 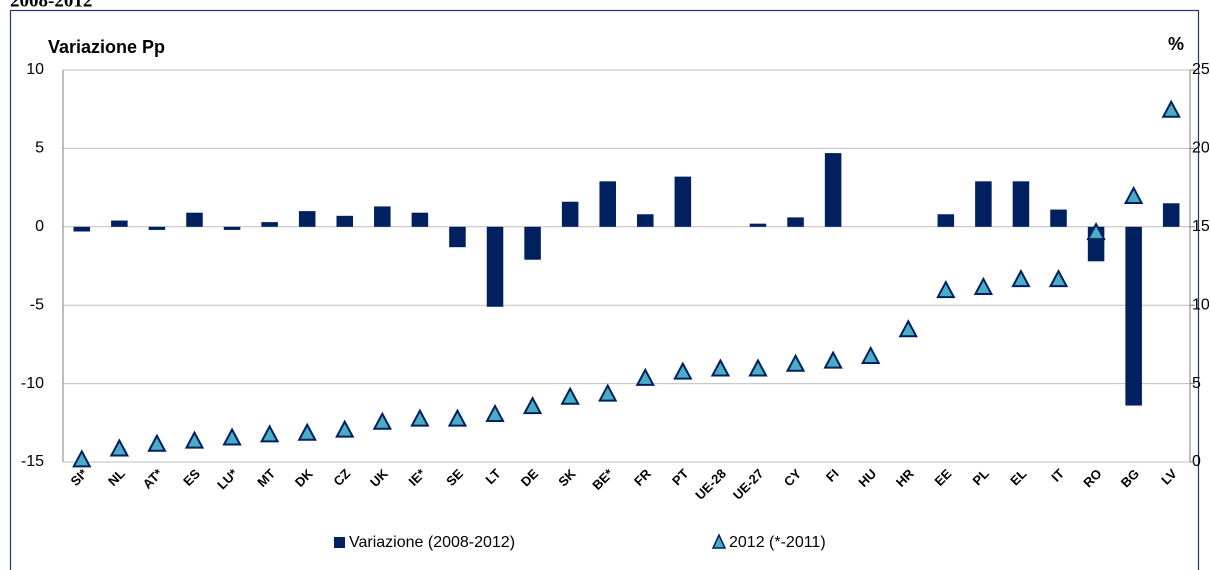 What do you see at coordinates (39, 148) in the screenshot?
I see `y-tick-label: 5` at bounding box center [39, 148].